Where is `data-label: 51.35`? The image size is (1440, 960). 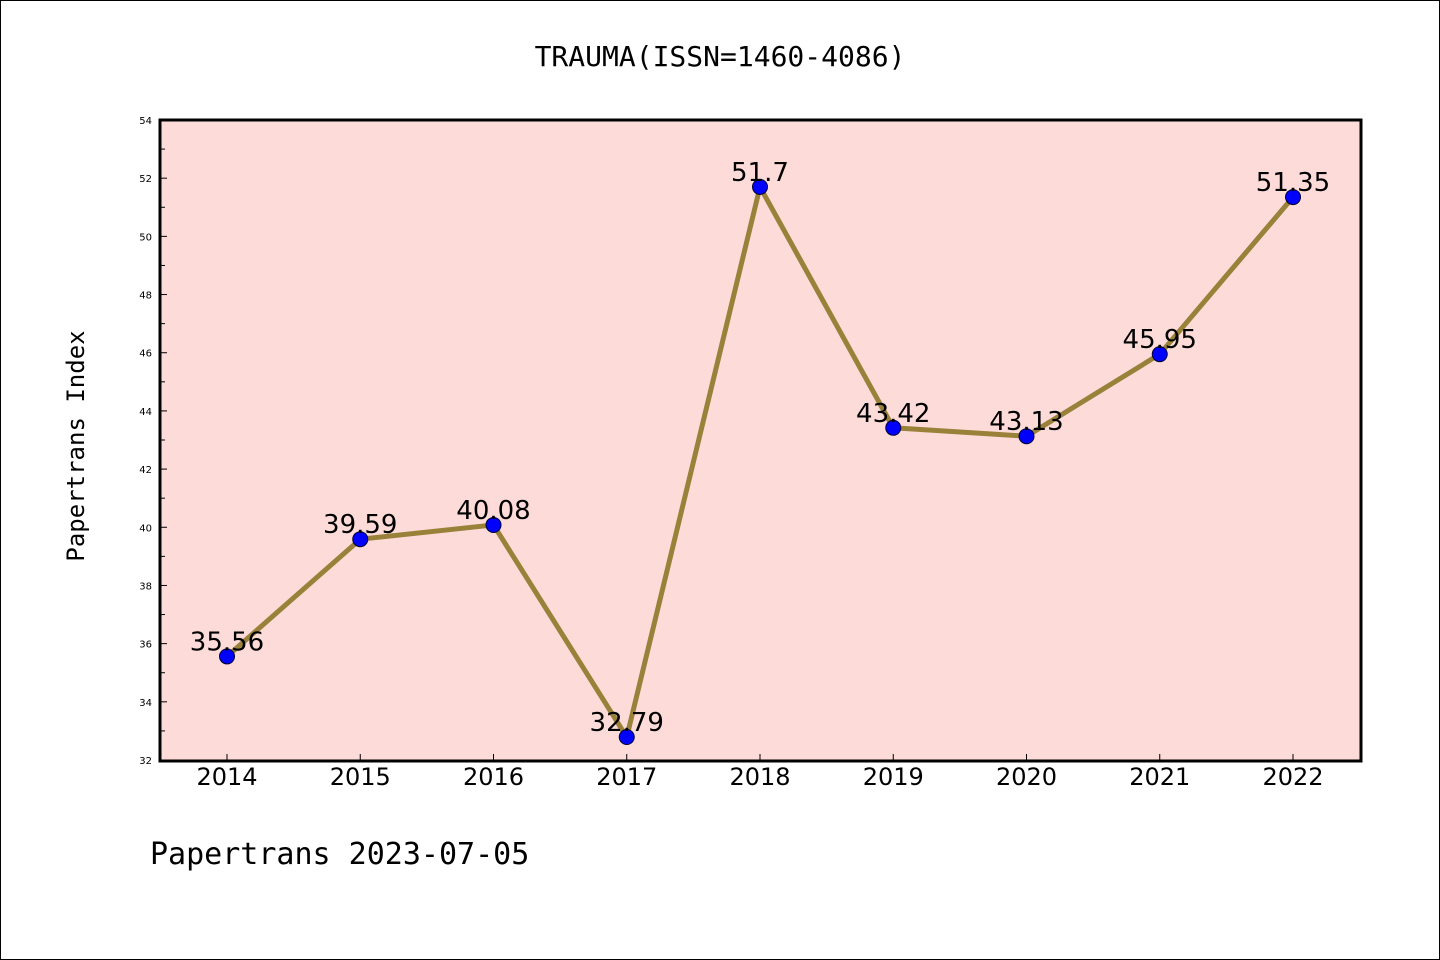 data-label: 51.35 is located at coordinates (1293, 183).